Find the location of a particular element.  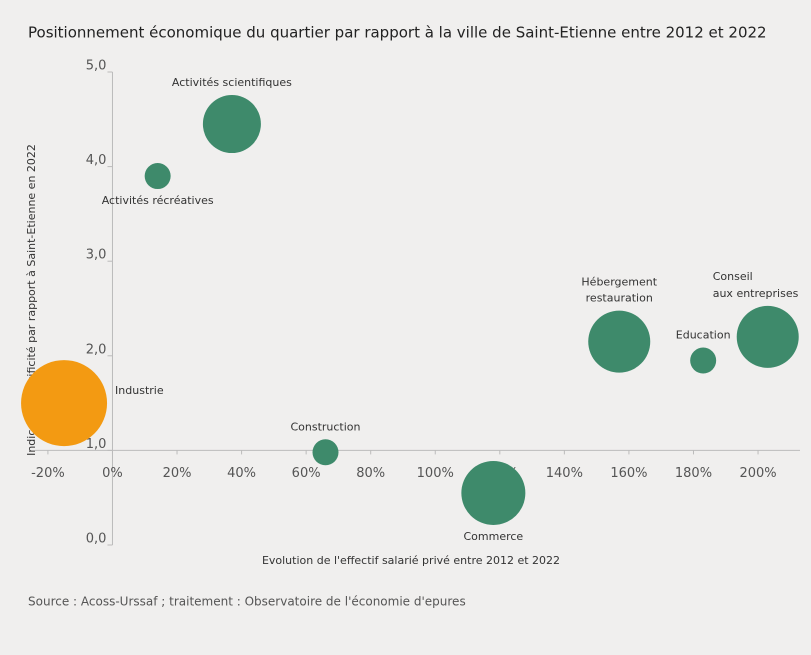

bubble-label: Conseil is located at coordinates (733, 276).